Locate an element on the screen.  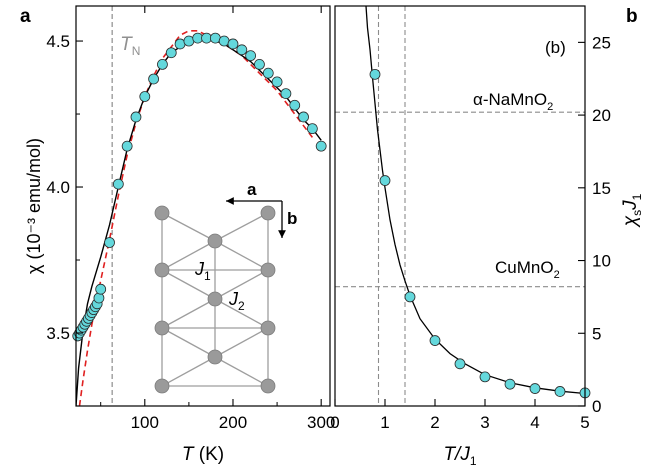
right-y-tick-label: 10 is located at coordinates (601, 261).